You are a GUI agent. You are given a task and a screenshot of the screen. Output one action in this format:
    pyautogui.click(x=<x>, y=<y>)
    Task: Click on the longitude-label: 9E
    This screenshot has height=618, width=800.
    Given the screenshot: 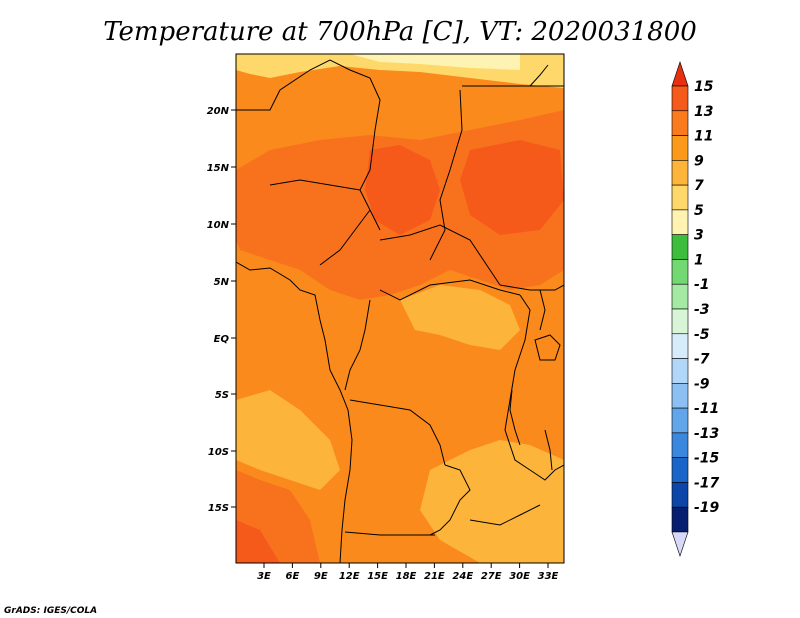 What is the action you would take?
    pyautogui.click(x=321, y=576)
    